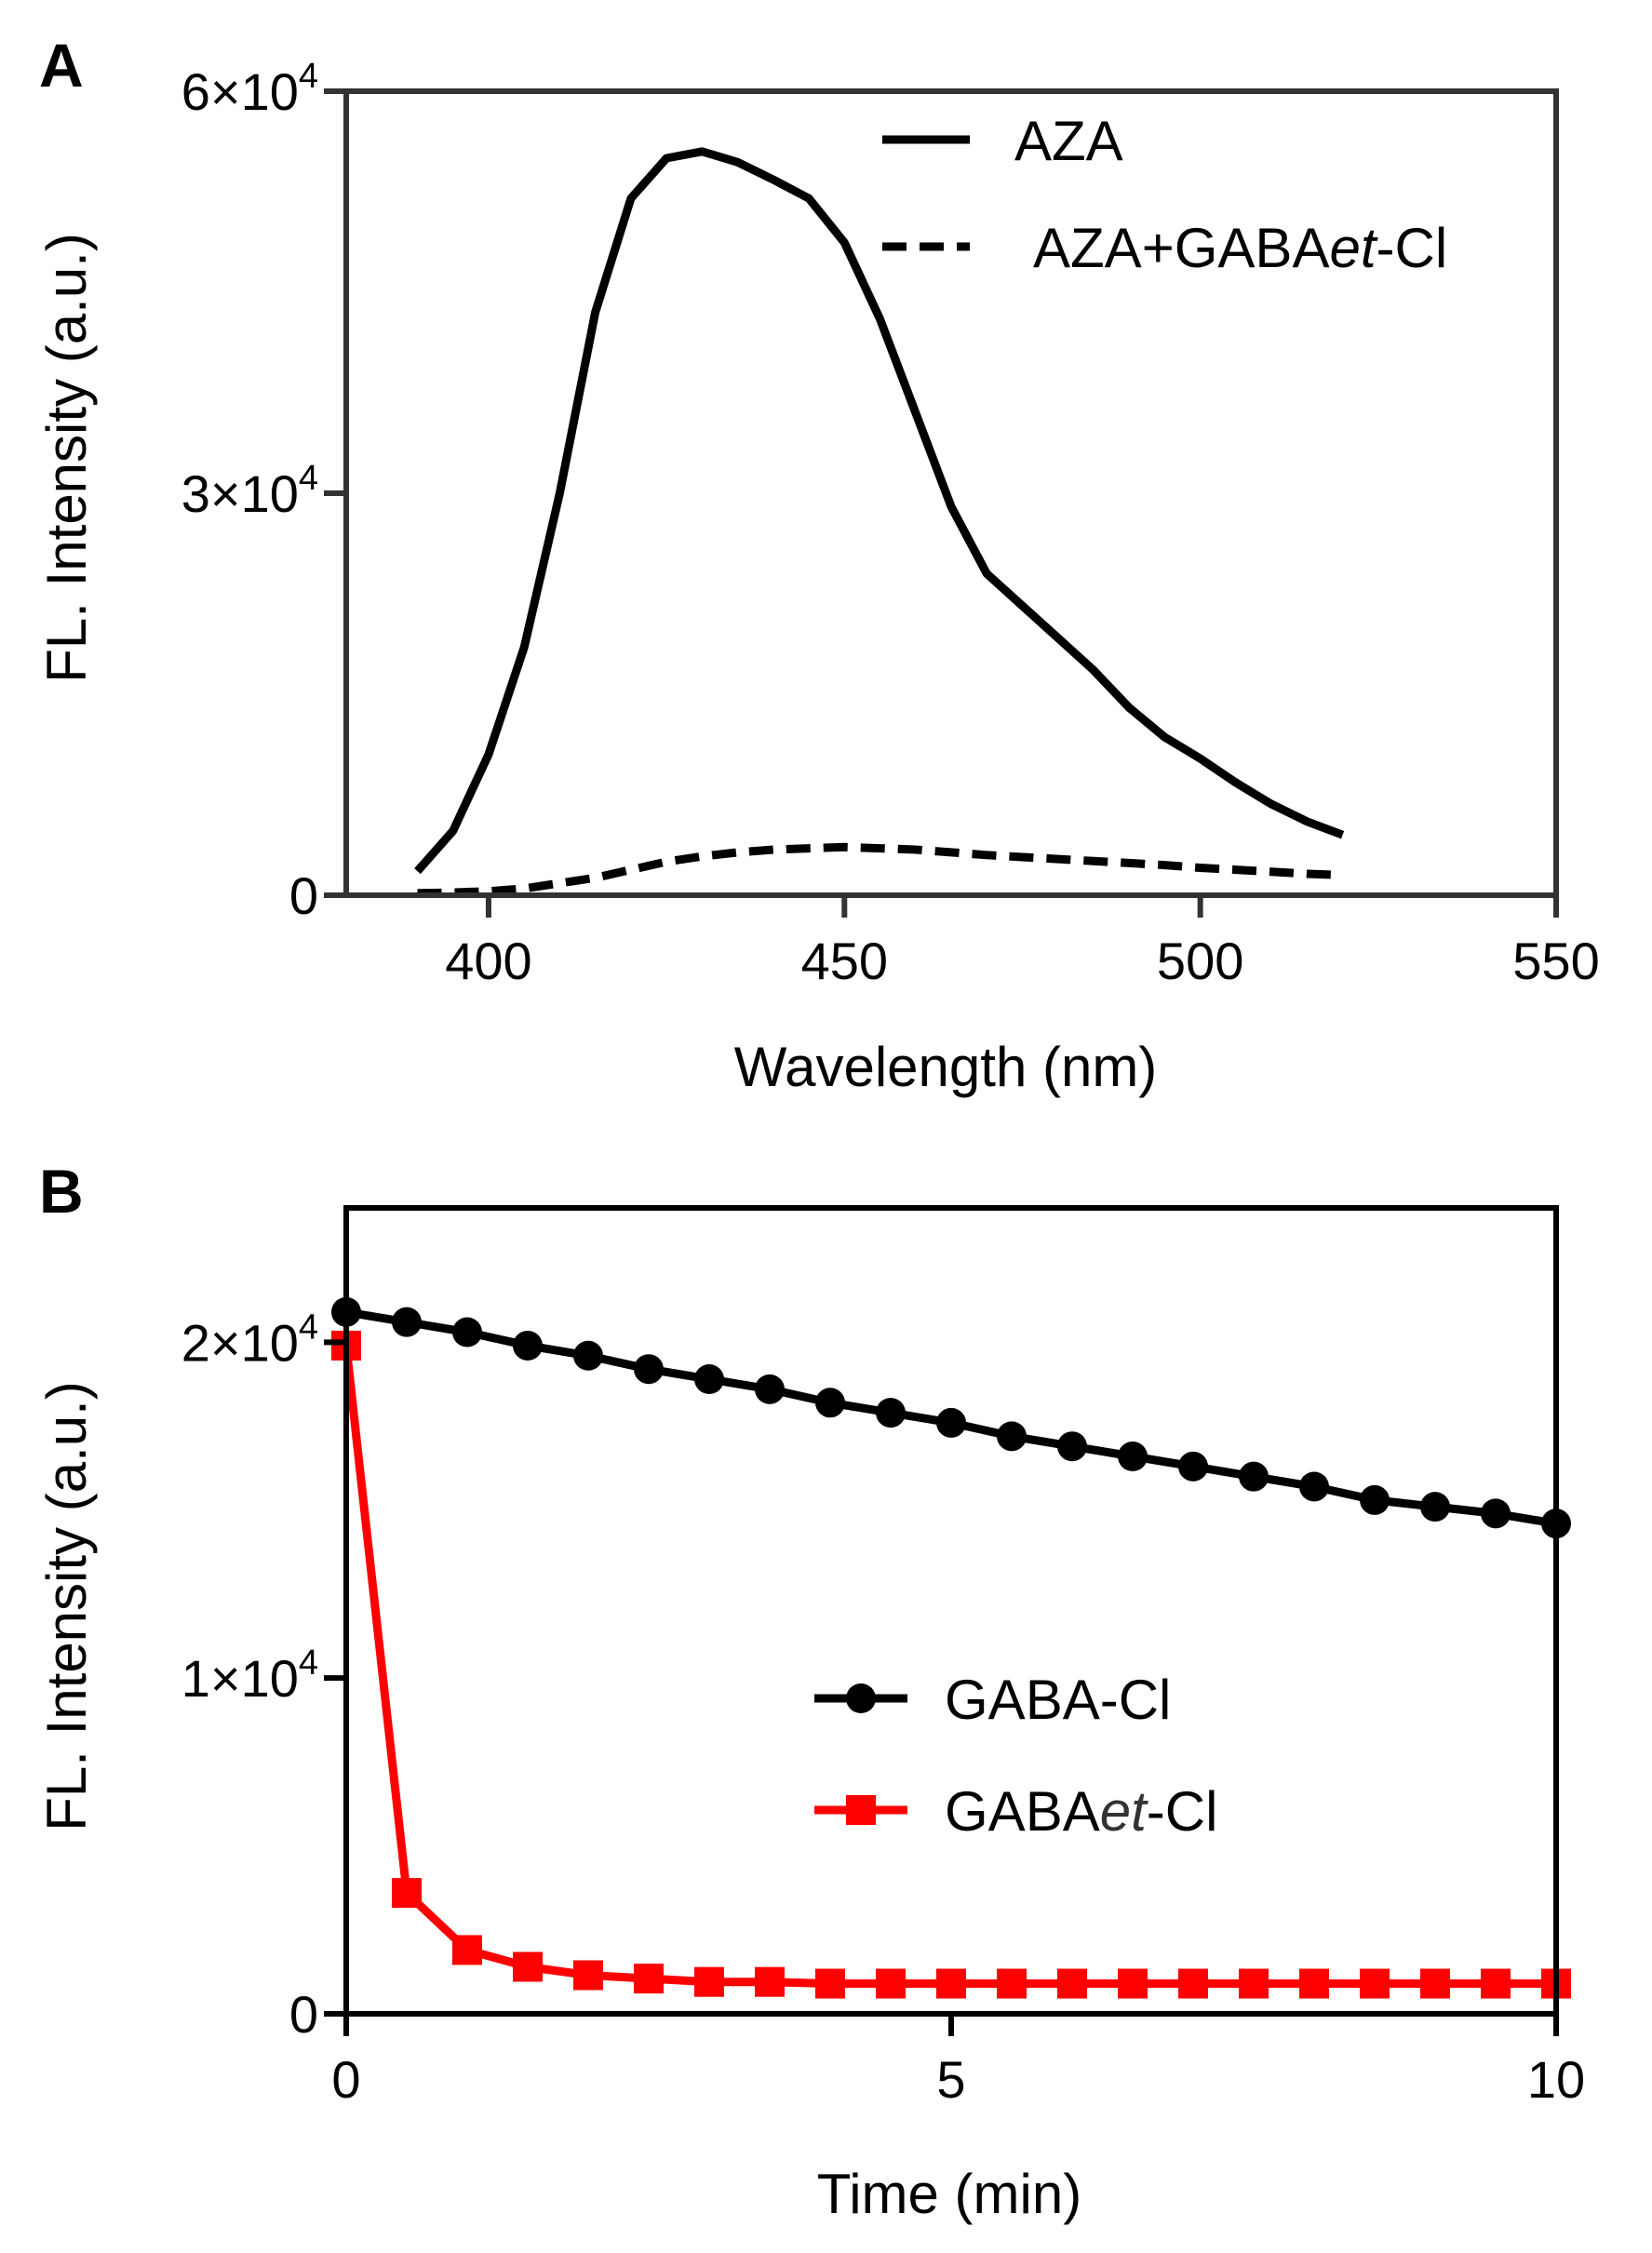 The width and height of the screenshot is (1652, 2253). What do you see at coordinates (66, 458) in the screenshot?
I see `panel-a-y-axis-title: FL. Intensity (a.u.)` at bounding box center [66, 458].